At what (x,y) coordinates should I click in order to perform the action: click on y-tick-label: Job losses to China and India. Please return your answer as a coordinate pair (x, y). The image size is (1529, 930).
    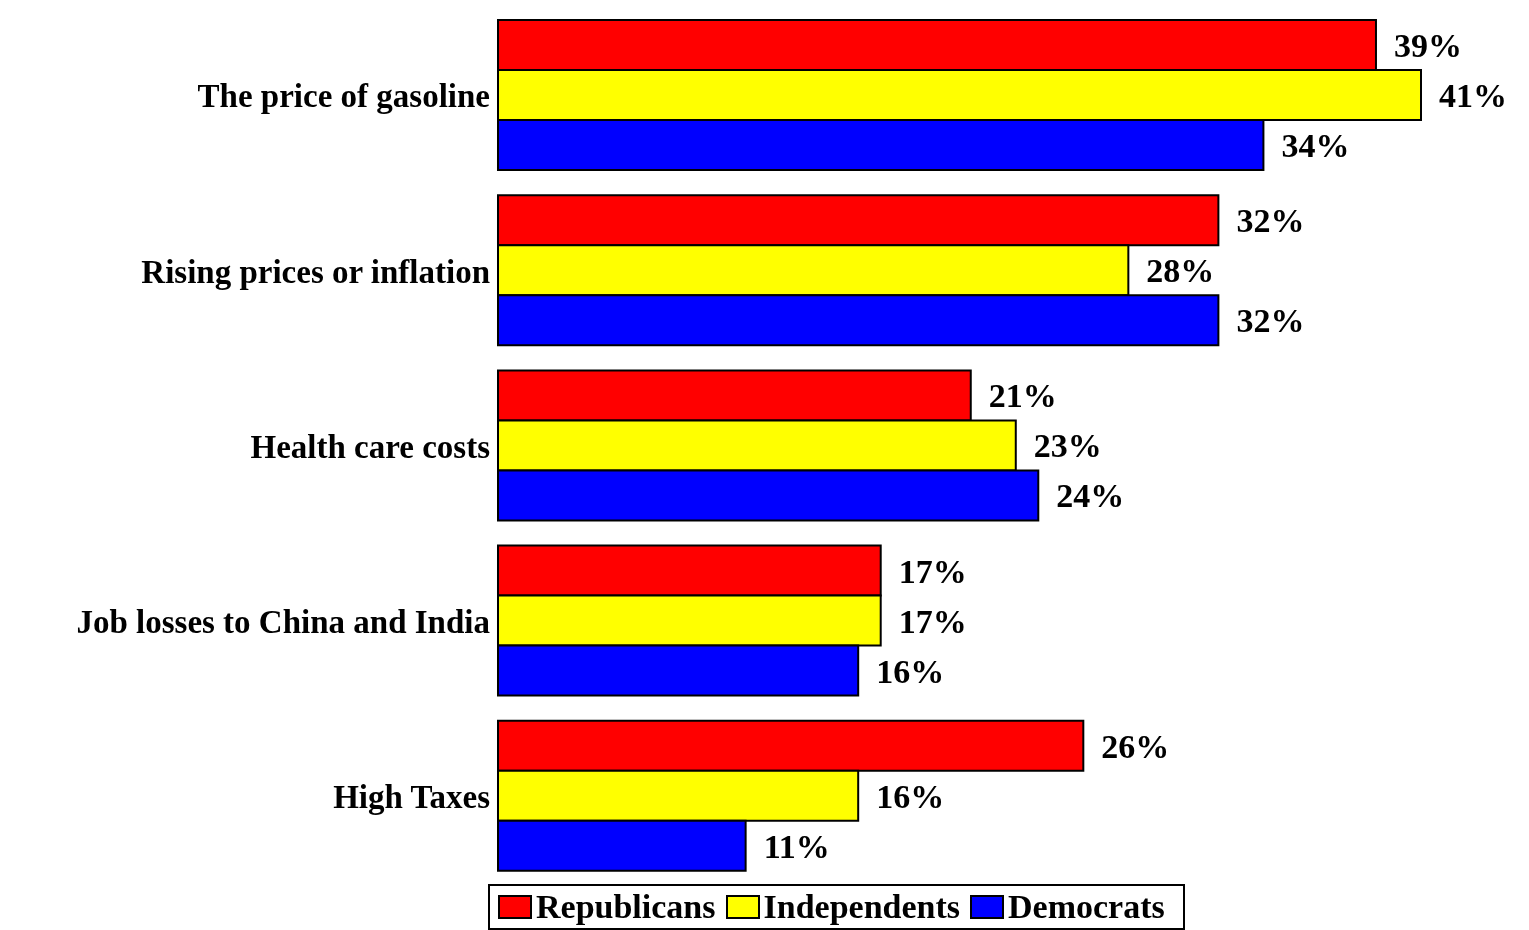
    Looking at the image, I should click on (283, 621).